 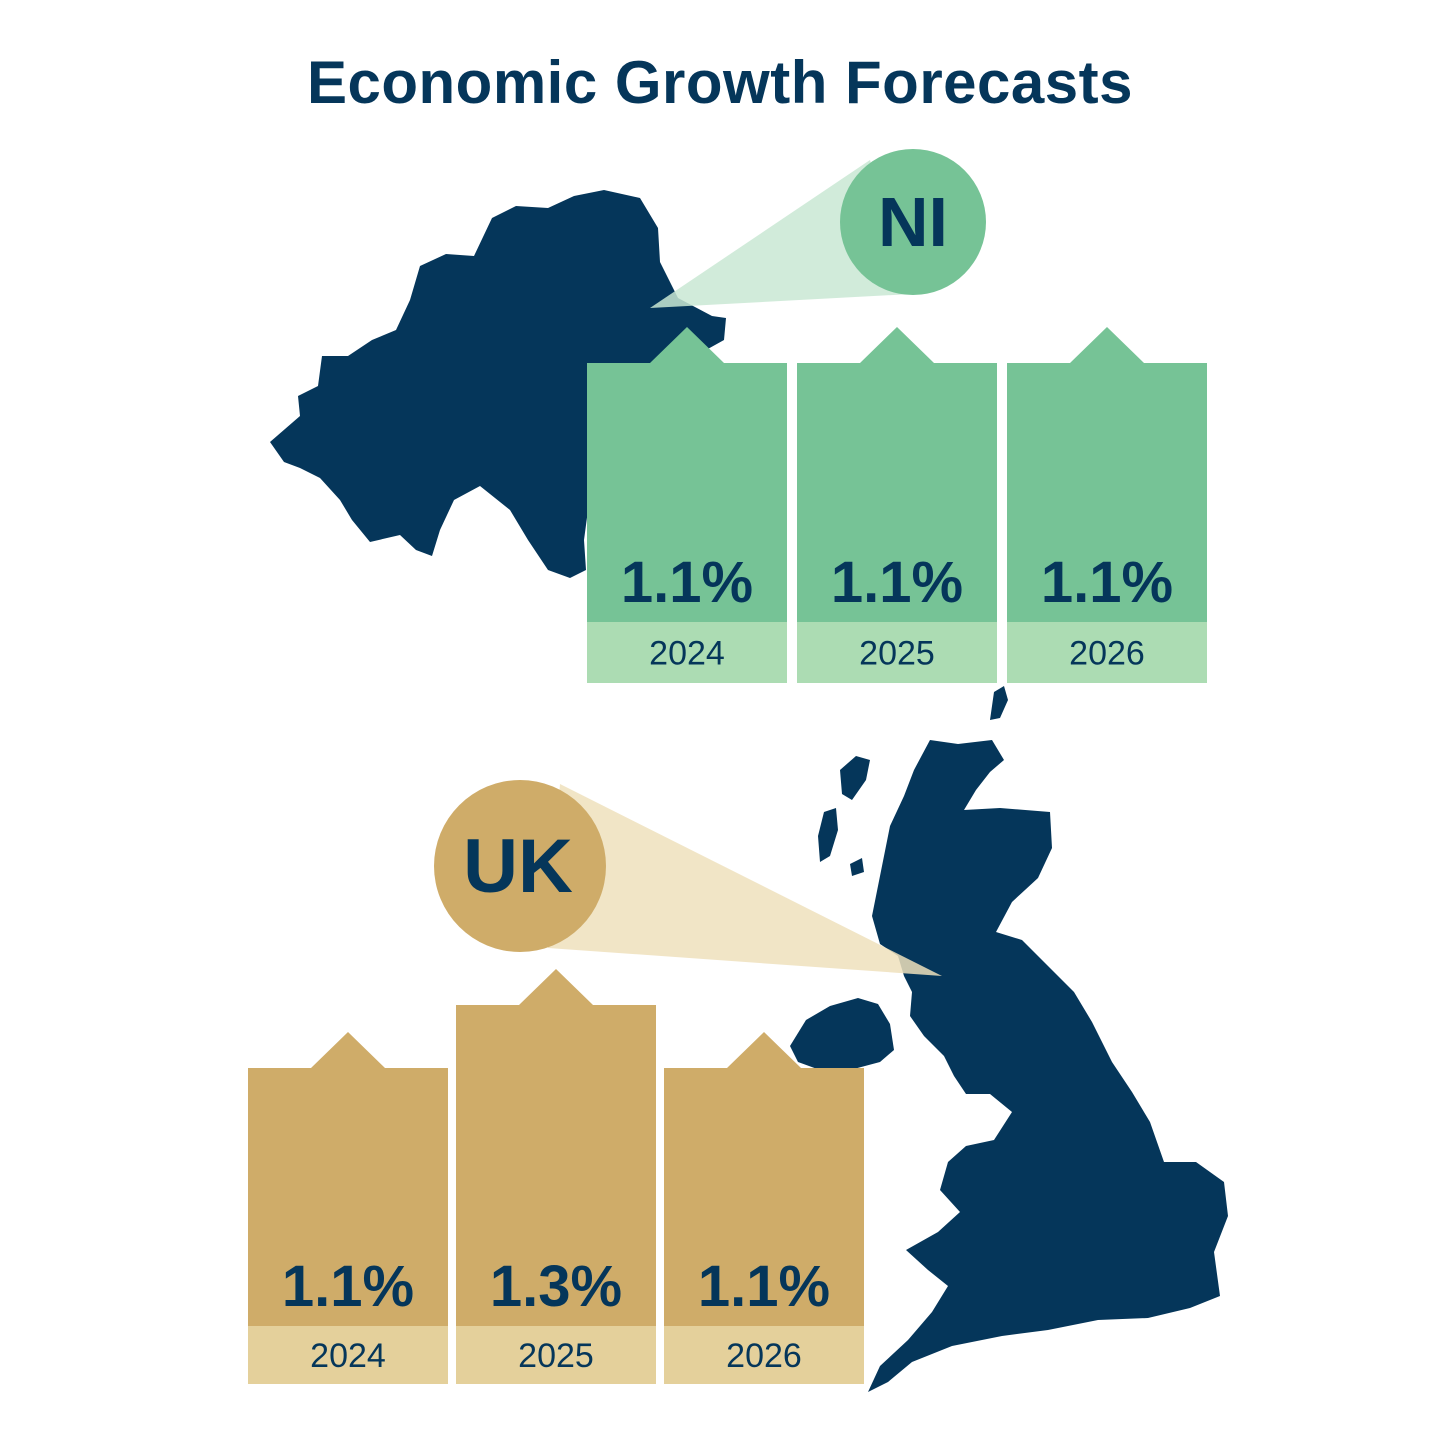 What do you see at coordinates (913, 781) in the screenshot?
I see `hebrides-islands` at bounding box center [913, 781].